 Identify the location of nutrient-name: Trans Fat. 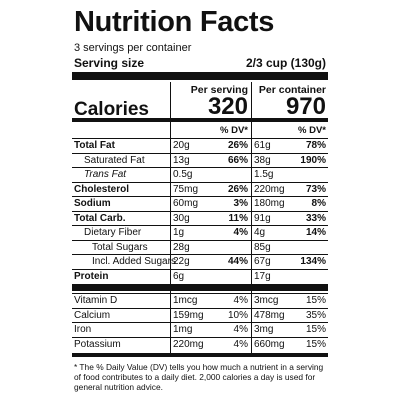
(105, 174).